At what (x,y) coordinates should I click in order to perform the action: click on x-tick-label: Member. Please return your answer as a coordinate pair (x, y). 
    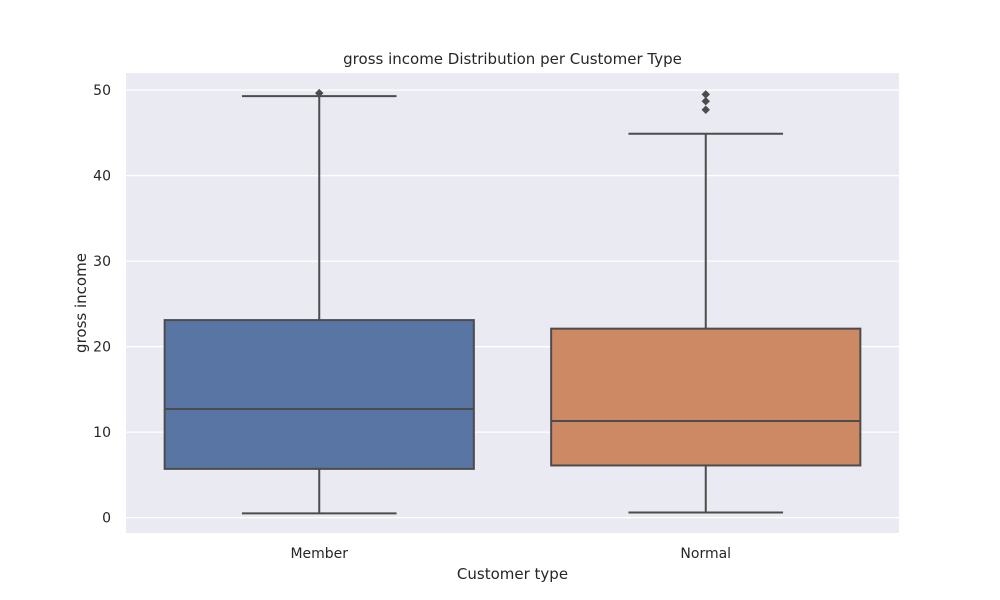
    Looking at the image, I should click on (319, 554).